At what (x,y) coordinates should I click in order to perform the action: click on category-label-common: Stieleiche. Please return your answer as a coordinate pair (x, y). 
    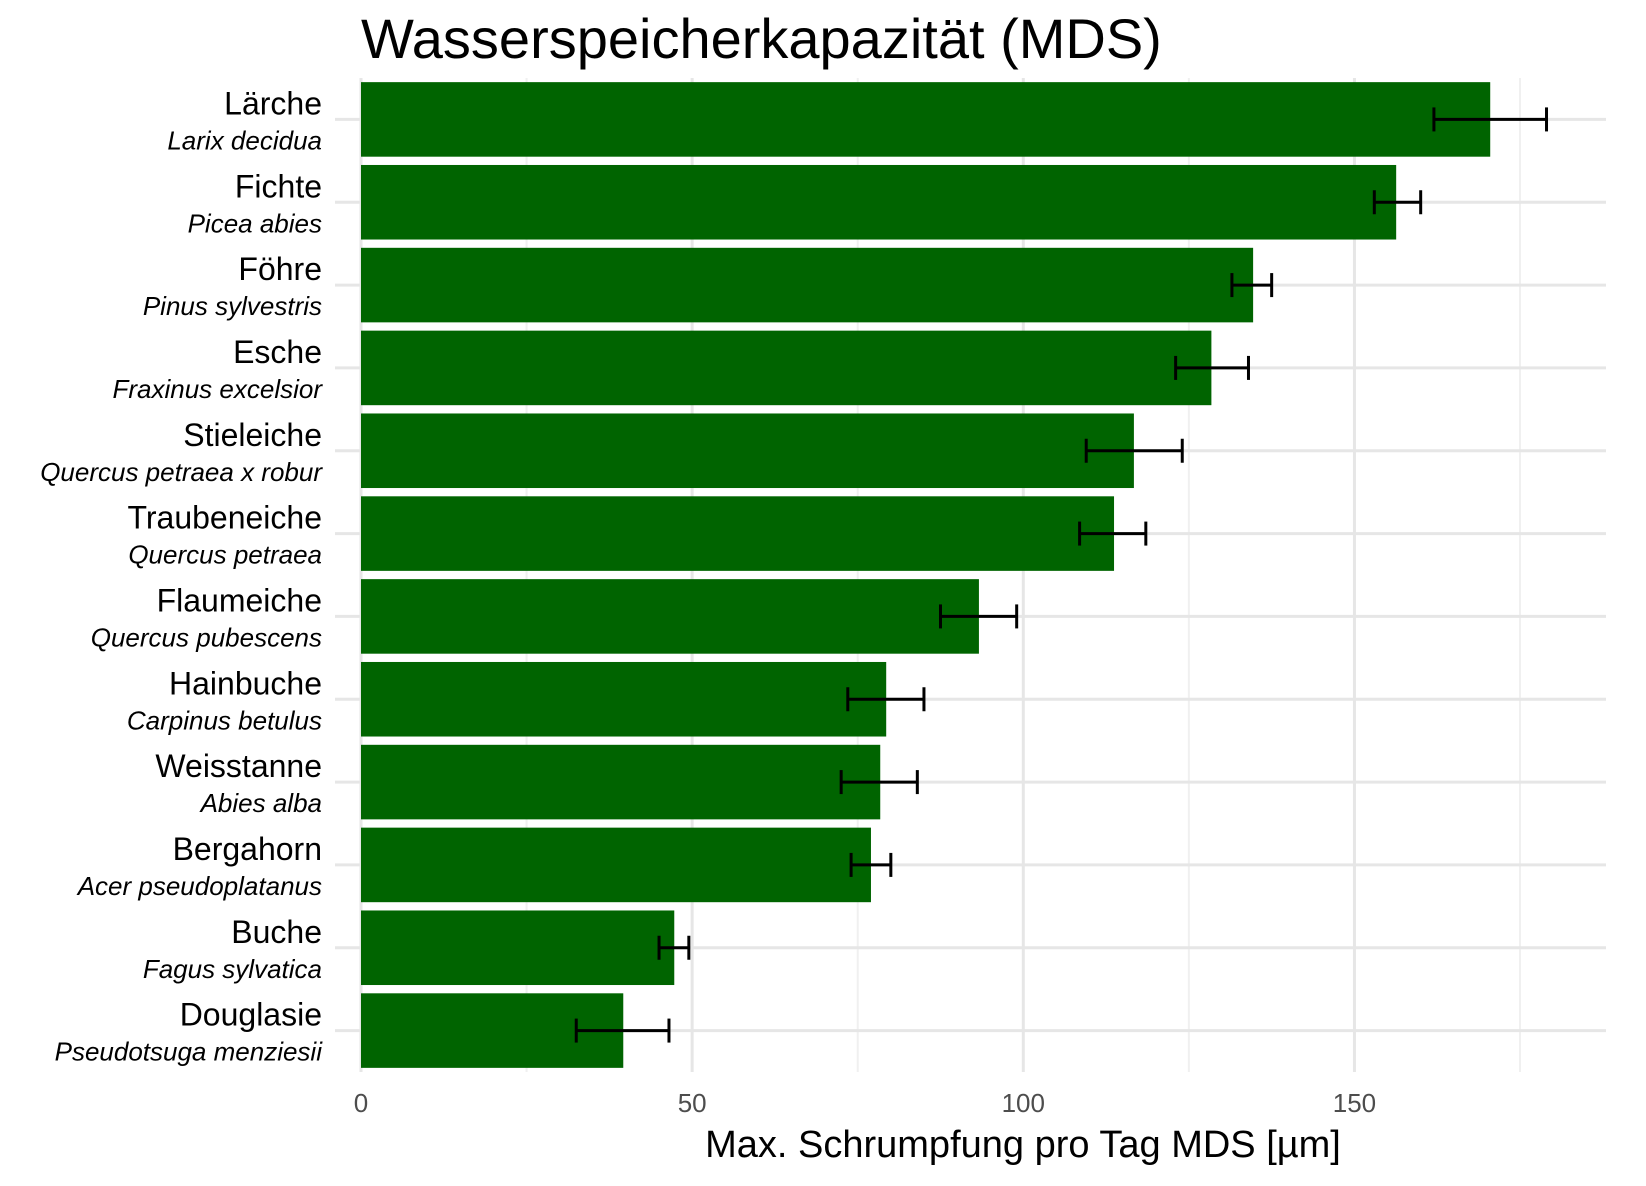
    Looking at the image, I should click on (252, 435).